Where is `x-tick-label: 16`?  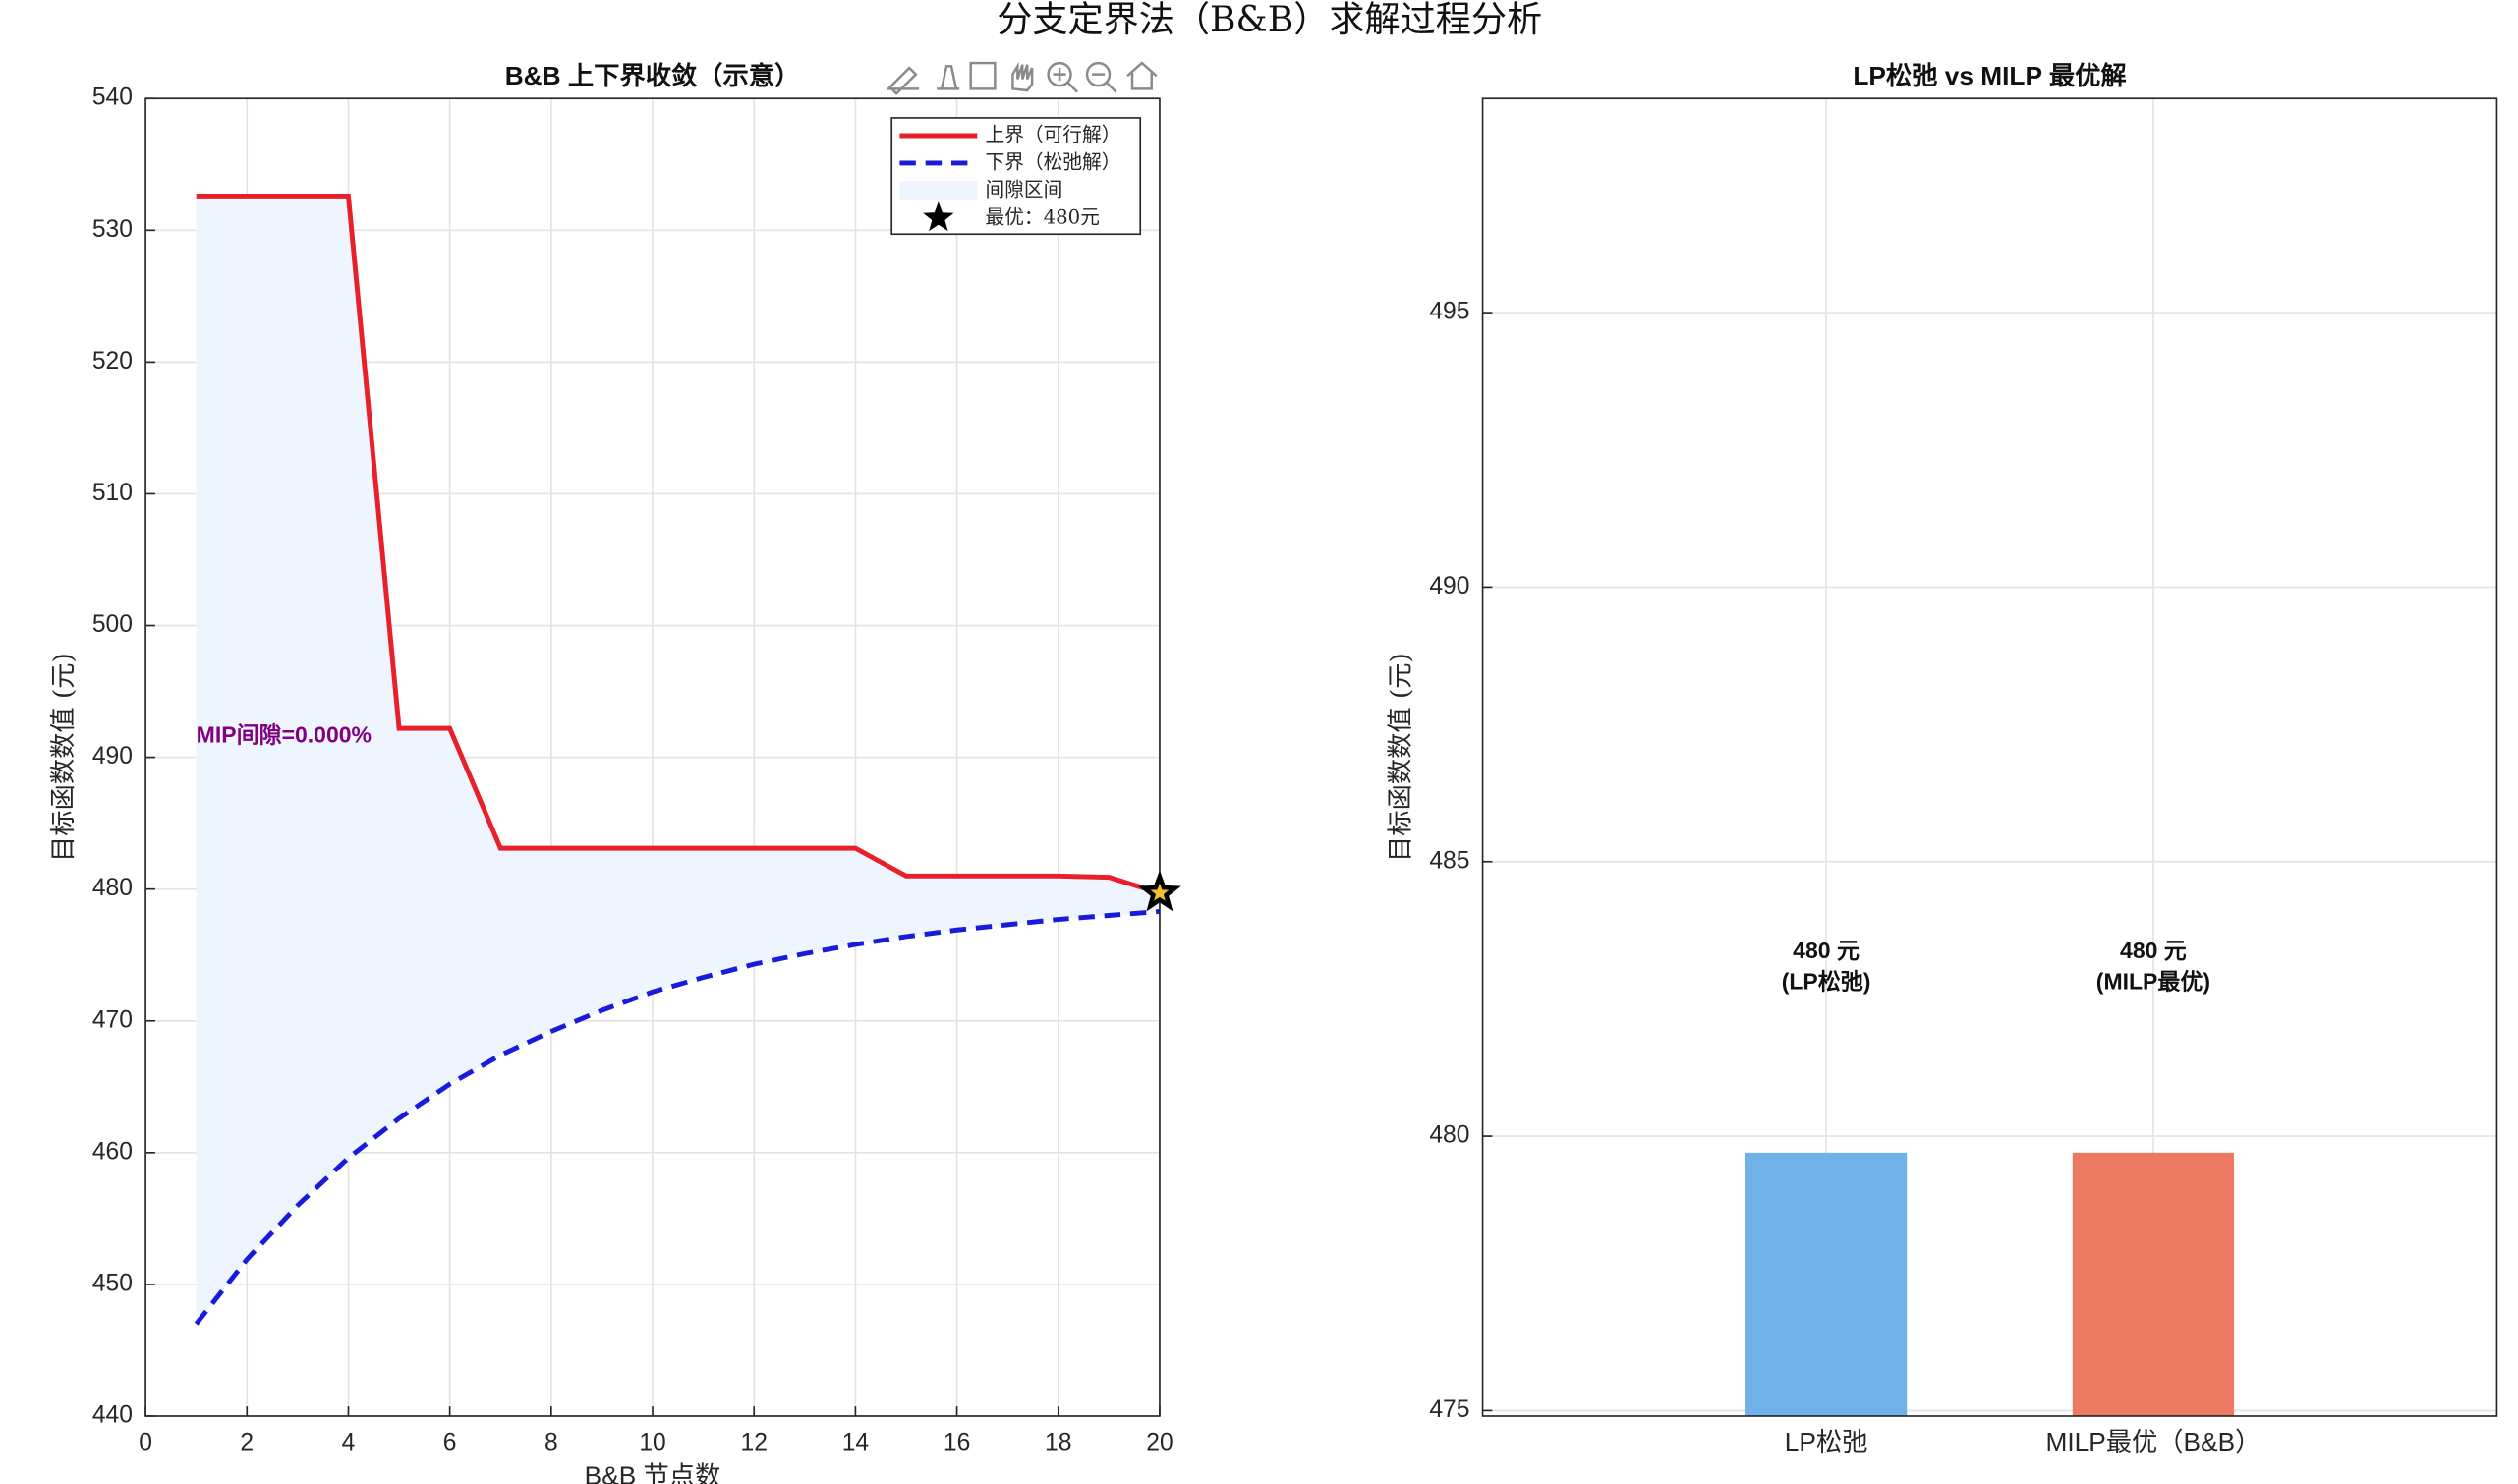
x-tick-label: 16 is located at coordinates (957, 1442).